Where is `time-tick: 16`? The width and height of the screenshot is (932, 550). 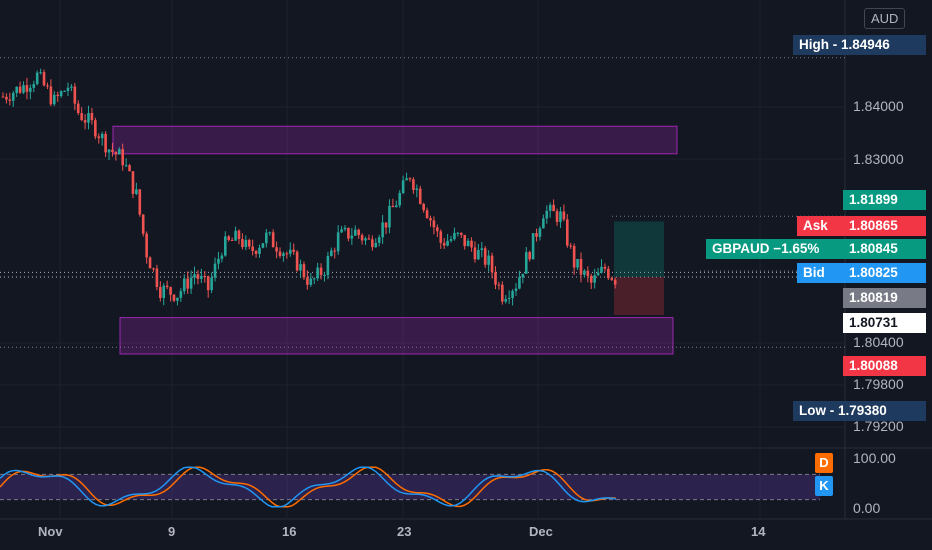 time-tick: 16 is located at coordinates (289, 531).